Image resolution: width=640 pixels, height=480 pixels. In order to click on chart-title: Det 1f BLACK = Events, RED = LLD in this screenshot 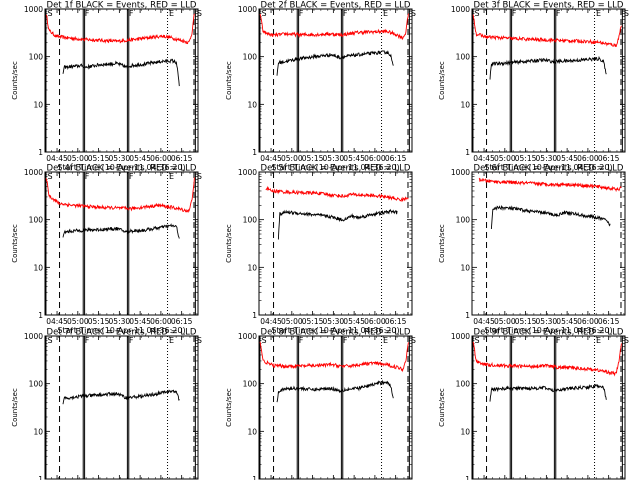, I will do `click(122, 6)`.